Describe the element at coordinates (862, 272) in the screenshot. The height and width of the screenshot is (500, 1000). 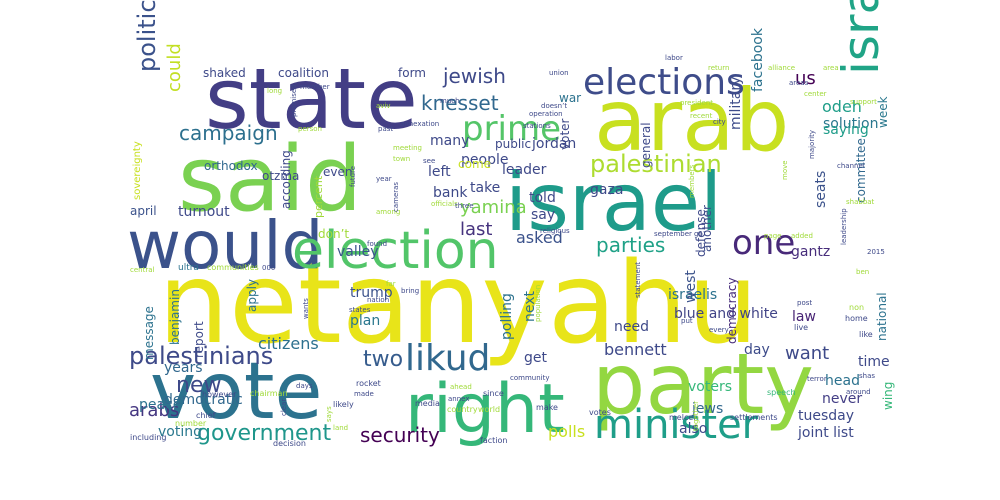
I see `word-ben: ben` at that location.